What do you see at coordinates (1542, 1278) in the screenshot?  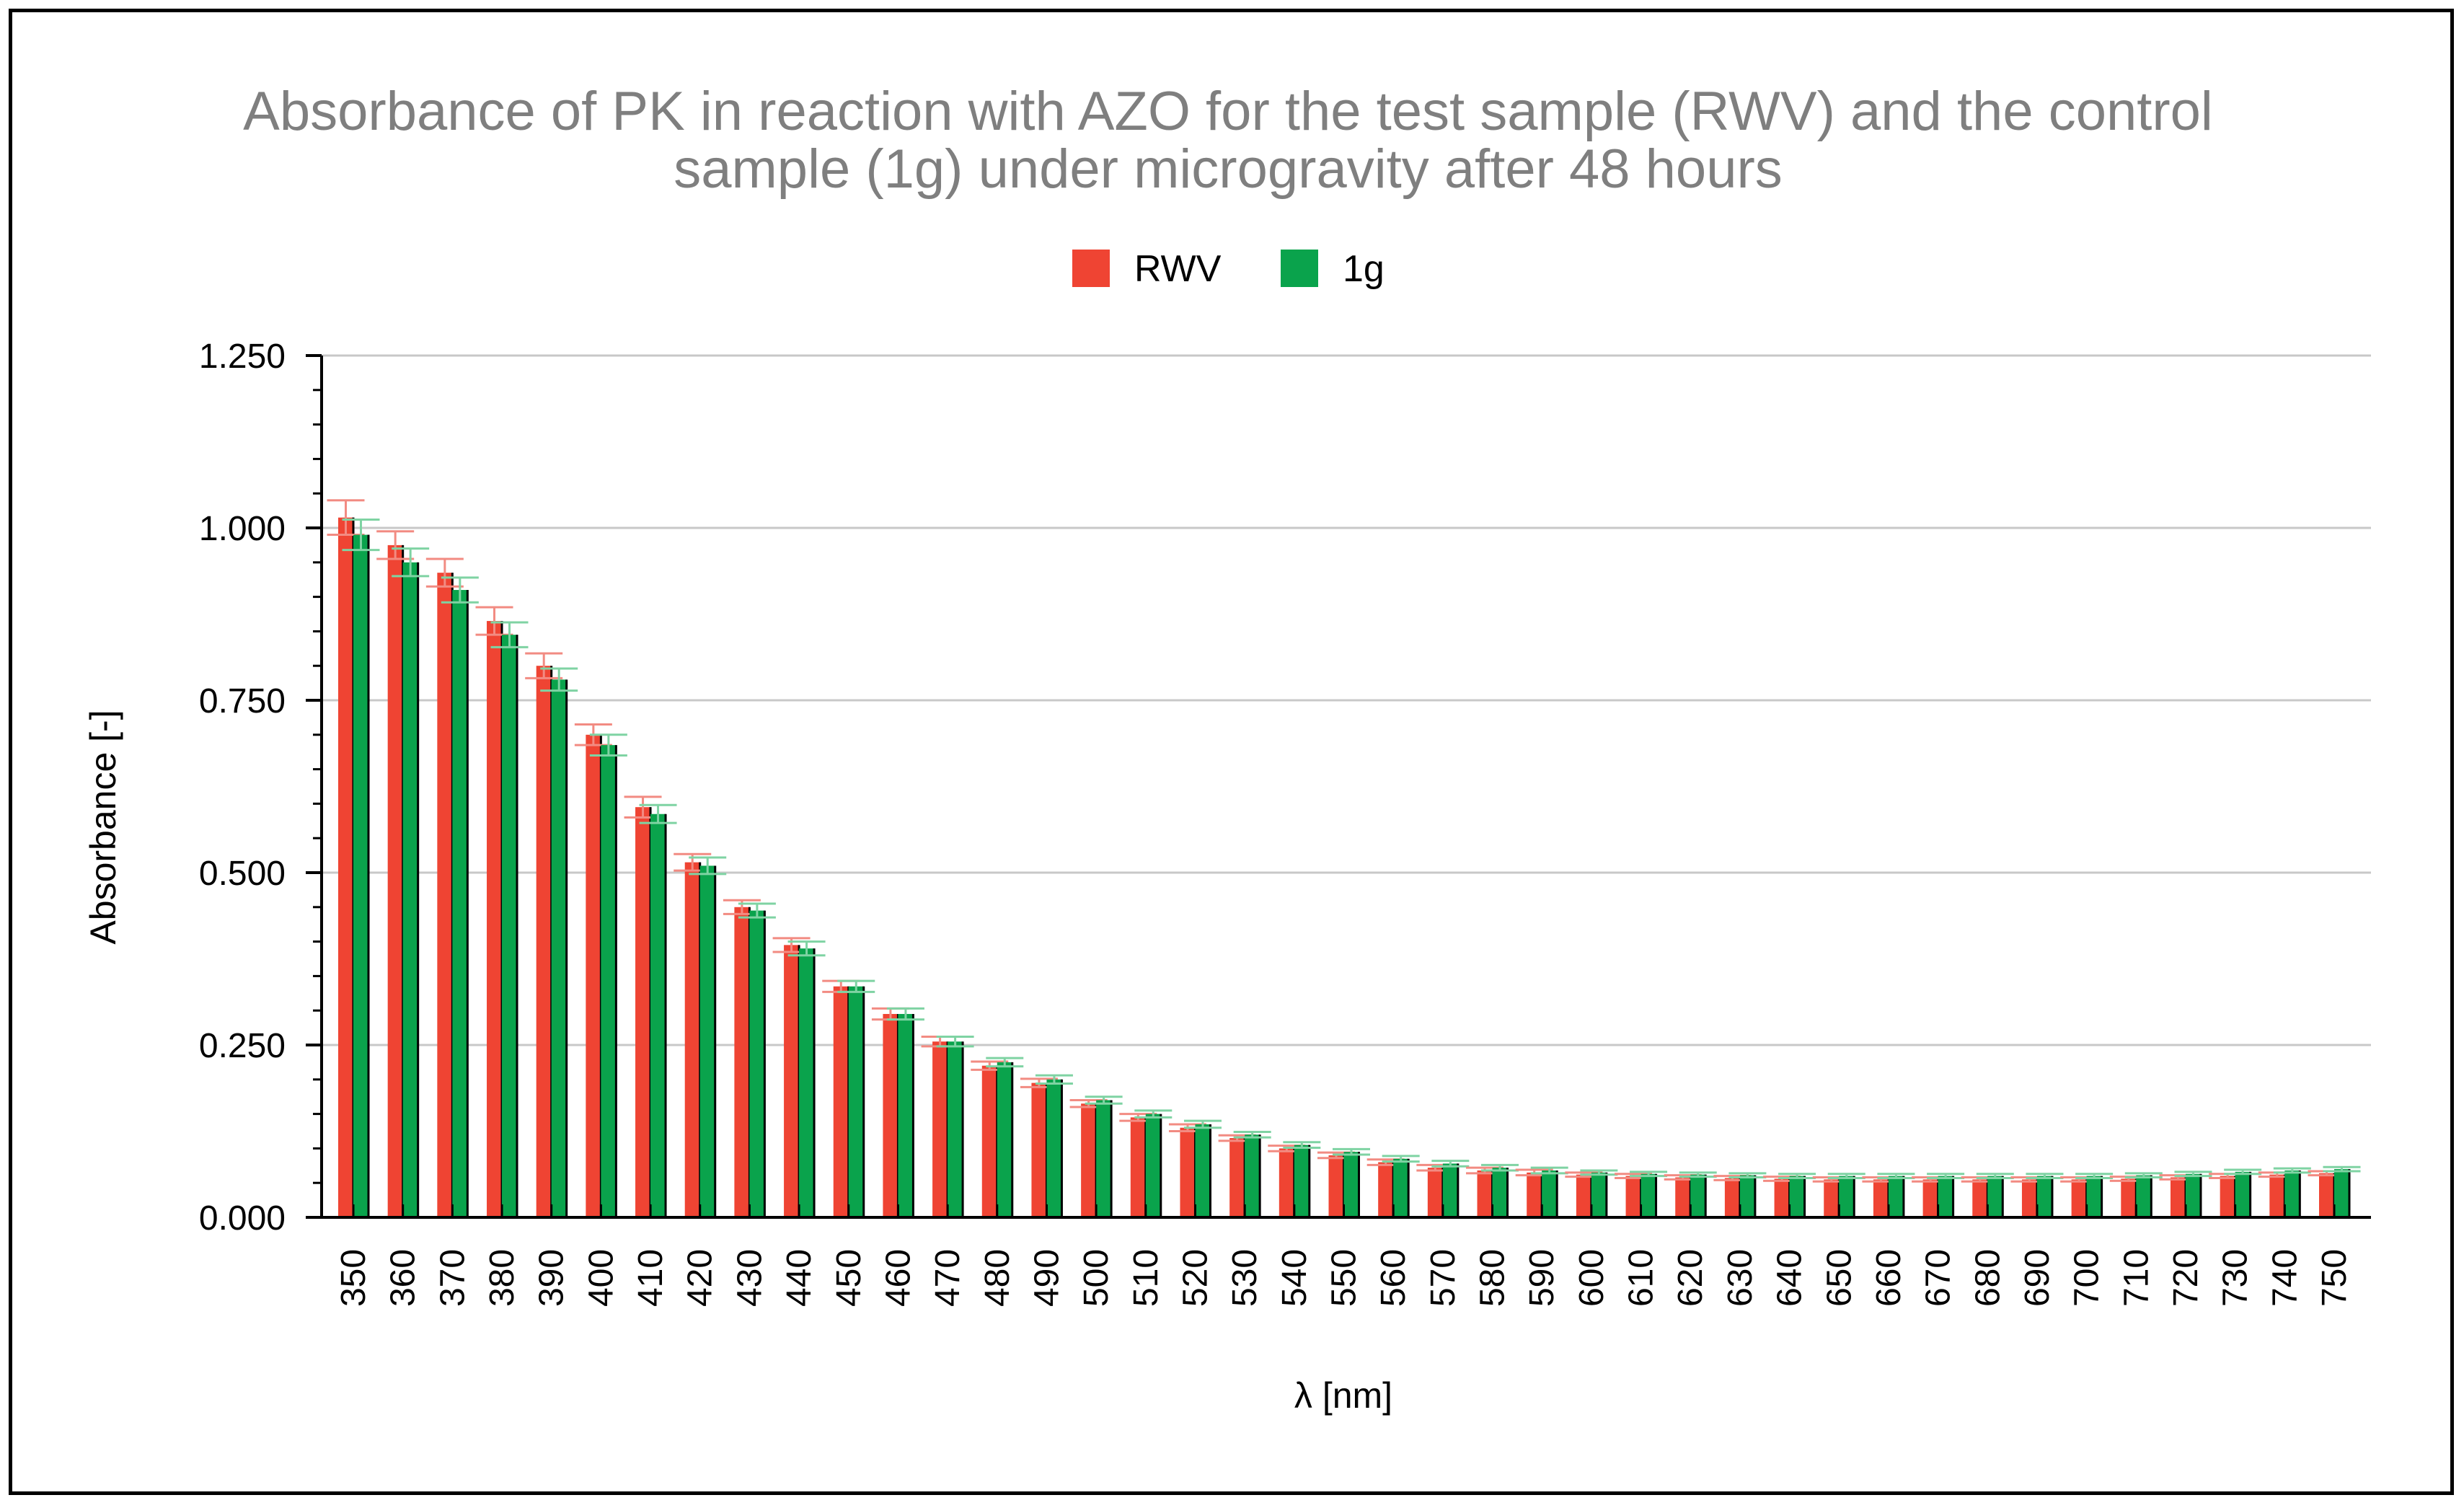 I see `x-tick-label: 590` at bounding box center [1542, 1278].